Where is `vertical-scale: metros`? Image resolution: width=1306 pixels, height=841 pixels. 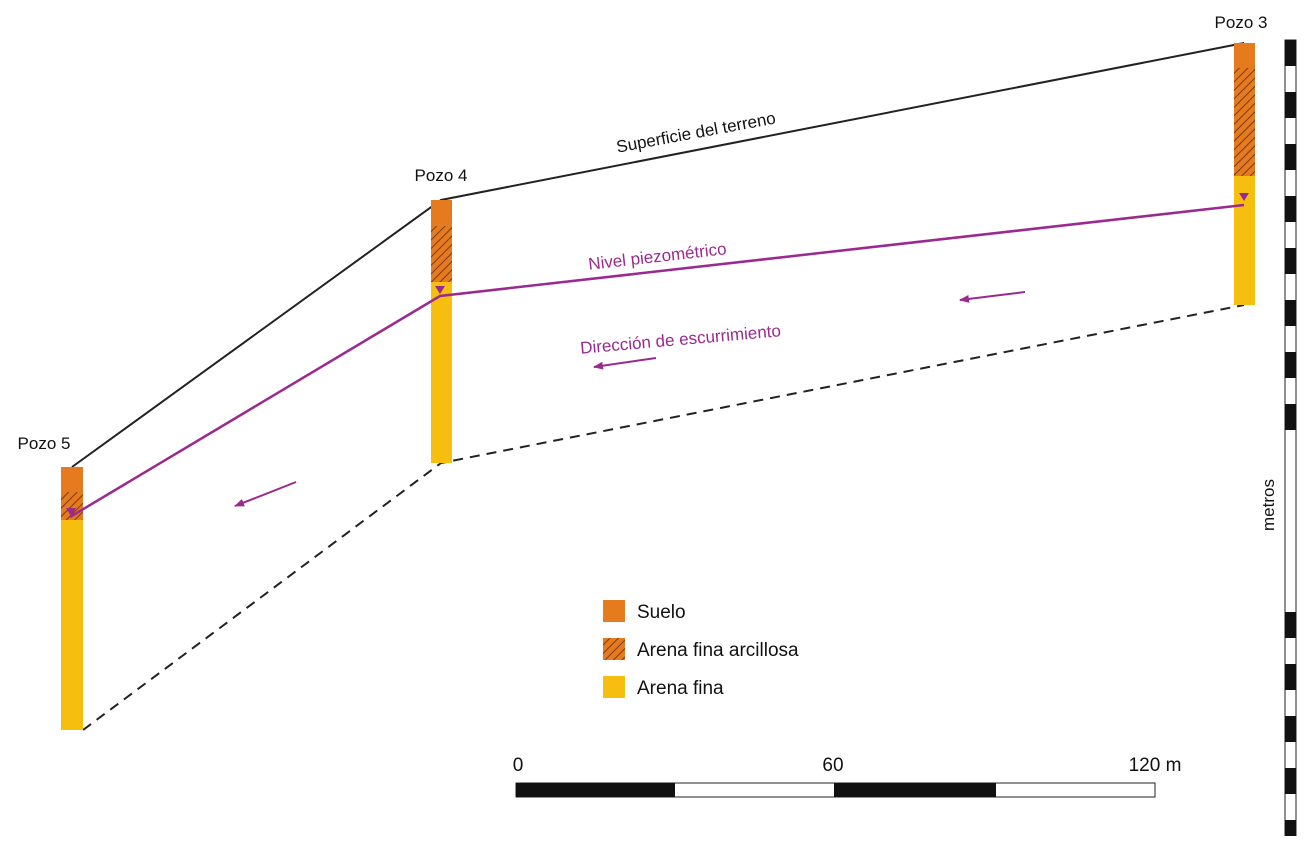 vertical-scale: metros is located at coordinates (1278, 440).